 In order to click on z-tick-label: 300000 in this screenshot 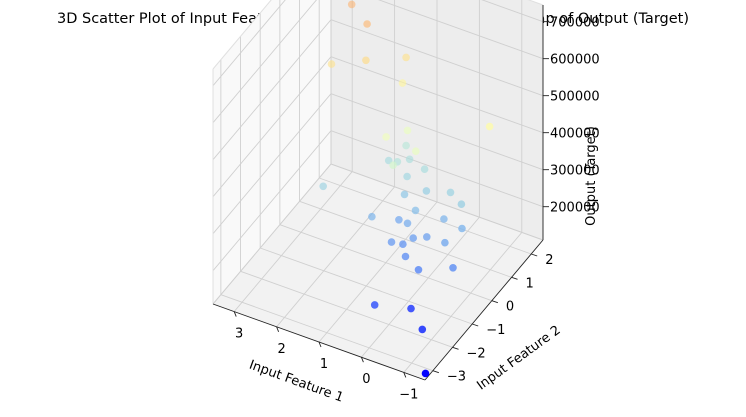, I will do `click(575, 171)`.